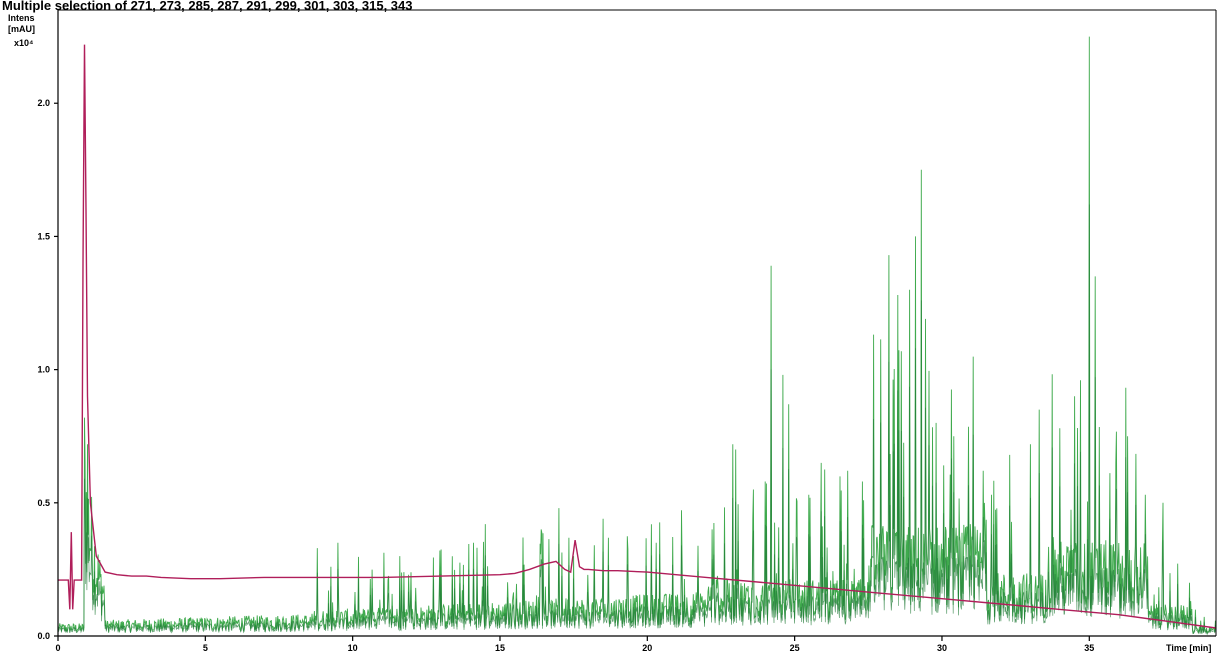 The height and width of the screenshot is (654, 1217). Describe the element at coordinates (43, 503) in the screenshot. I see `y-tick-label: 0.5` at that location.